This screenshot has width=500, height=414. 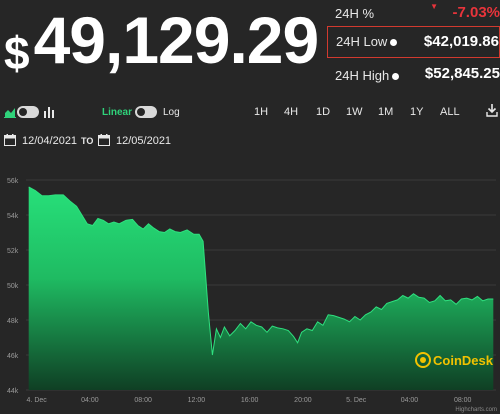 I want to click on range-button-1h: 1H, so click(x=261, y=112).